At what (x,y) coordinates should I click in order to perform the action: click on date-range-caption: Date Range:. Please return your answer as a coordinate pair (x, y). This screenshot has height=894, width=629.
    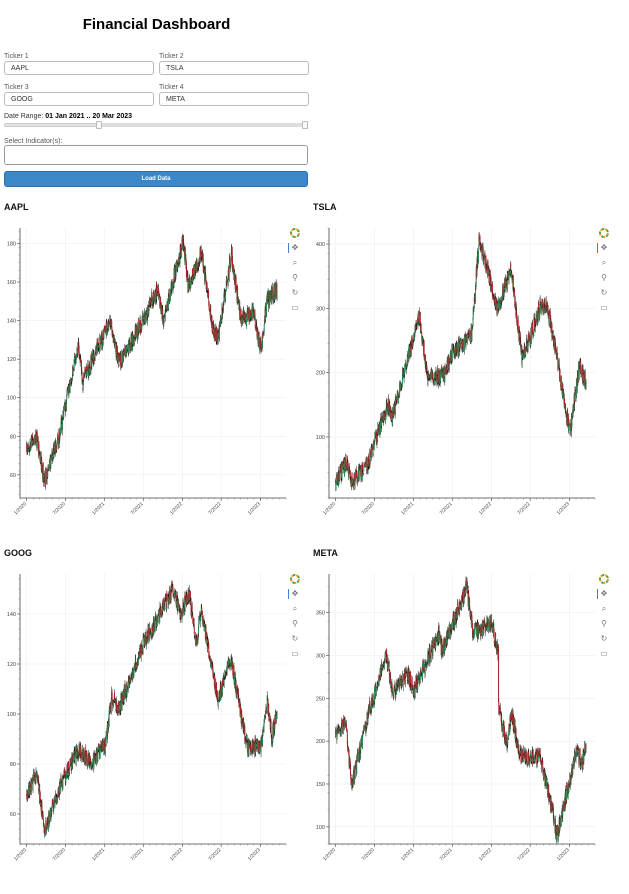
    Looking at the image, I should click on (24, 116).